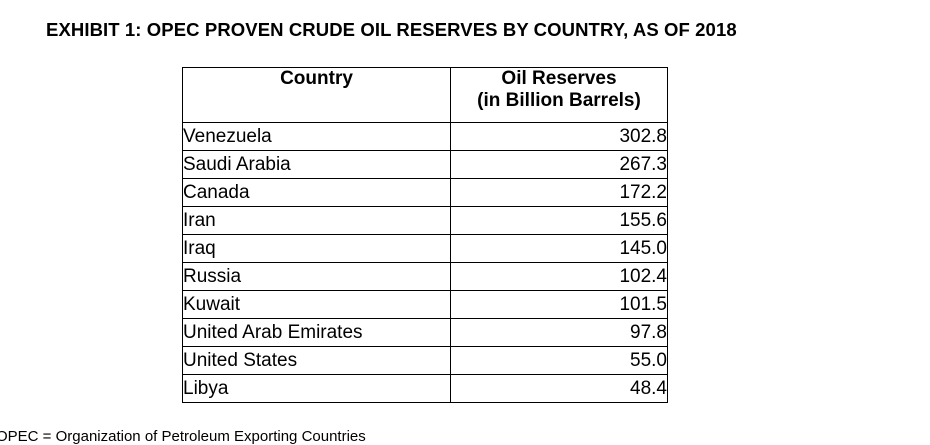 Image resolution: width=930 pixels, height=445 pixels. I want to click on table-row: Canada 172.2, so click(425, 192).